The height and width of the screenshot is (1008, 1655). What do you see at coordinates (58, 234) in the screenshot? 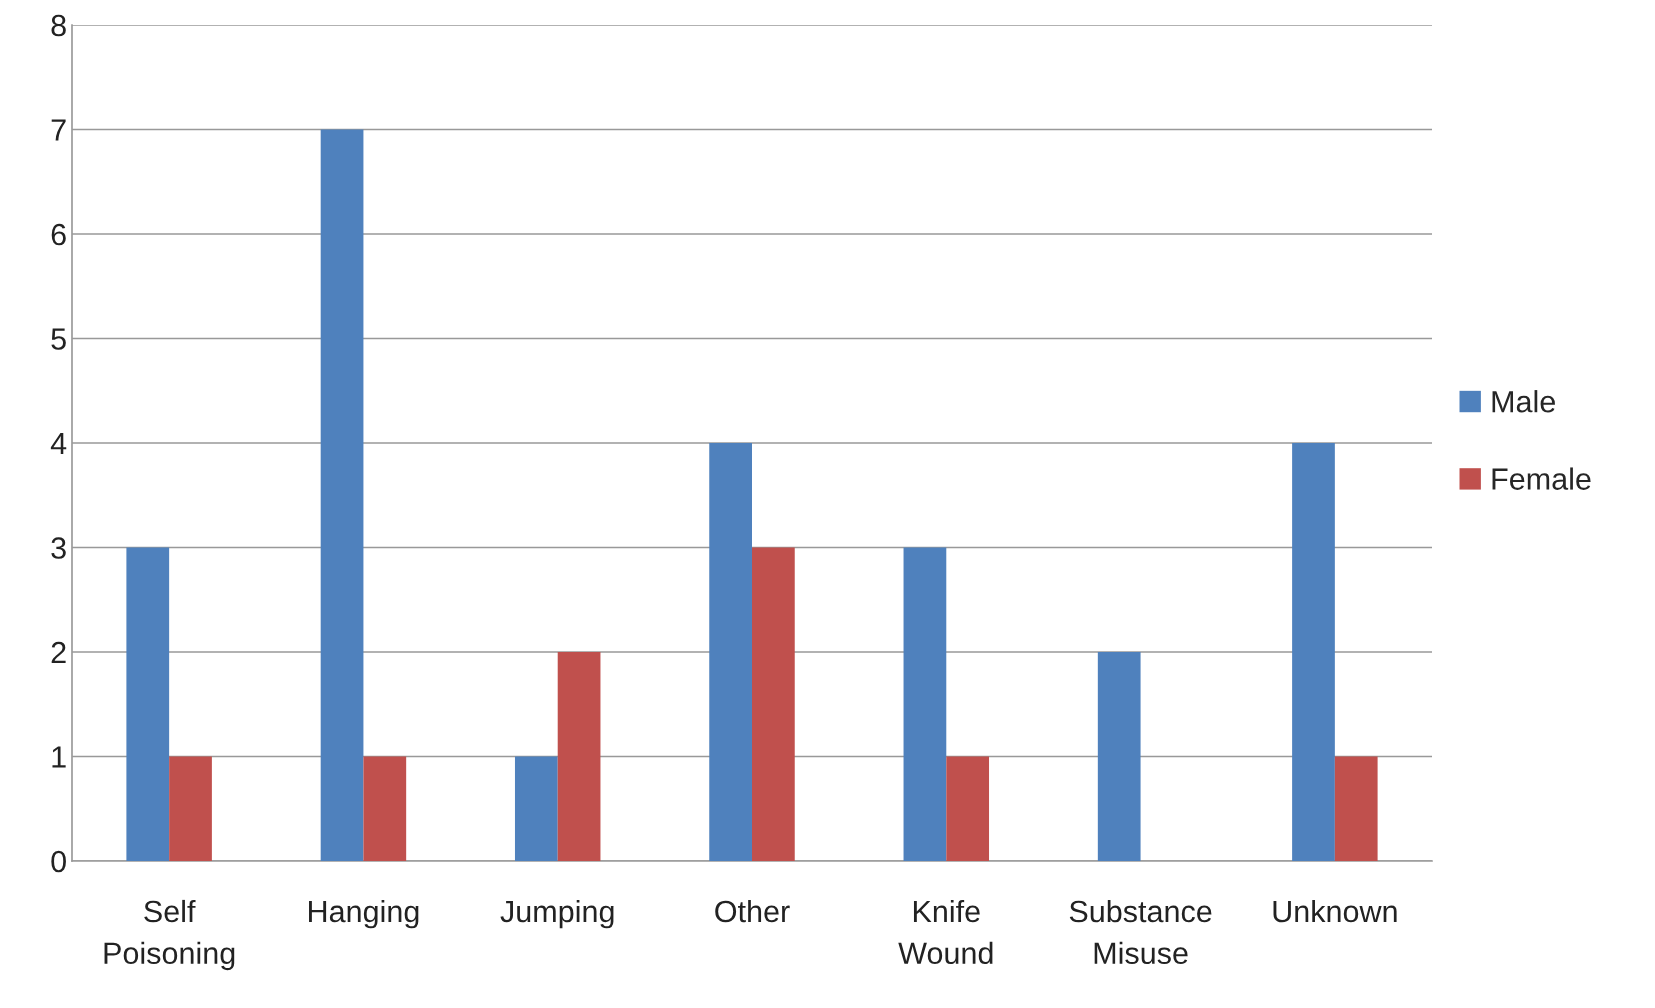
I see `y-tick-label: 6` at bounding box center [58, 234].